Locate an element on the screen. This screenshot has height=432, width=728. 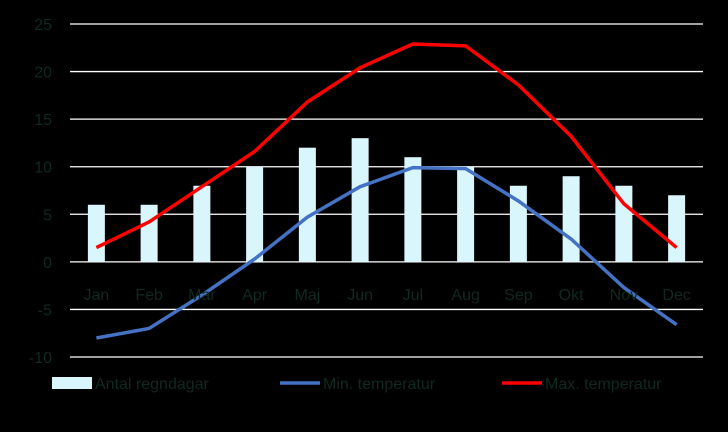
x-tick-label-nov: Nov is located at coordinates (624, 295).